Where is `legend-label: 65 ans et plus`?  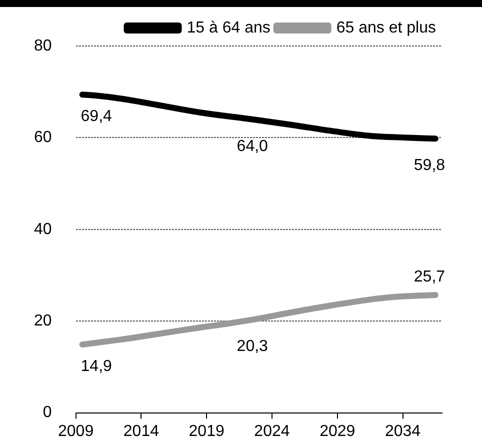 legend-label: 65 ans et plus is located at coordinates (386, 27).